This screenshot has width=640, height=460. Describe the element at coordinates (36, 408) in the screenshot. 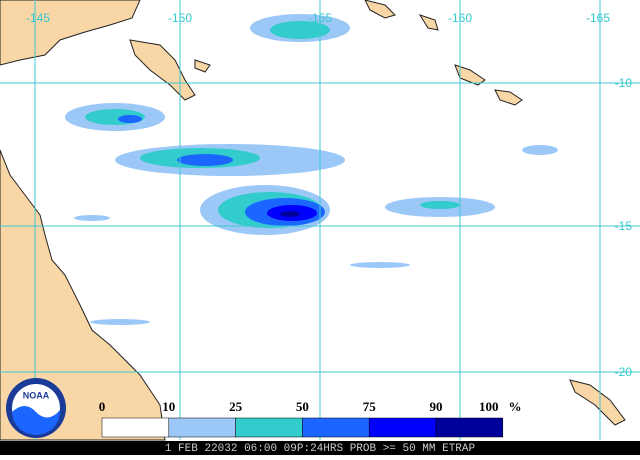

I see `noaa-logo: NOAA` at that location.